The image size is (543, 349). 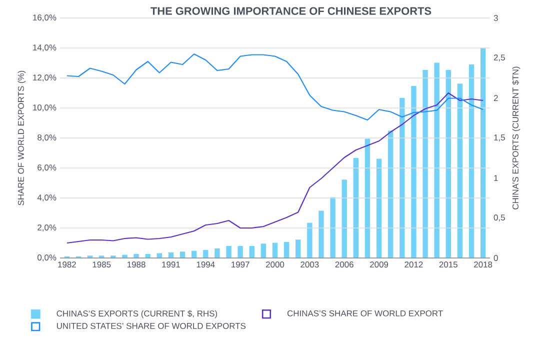 I want to click on y2-tick-label: 0, so click(x=496, y=258).